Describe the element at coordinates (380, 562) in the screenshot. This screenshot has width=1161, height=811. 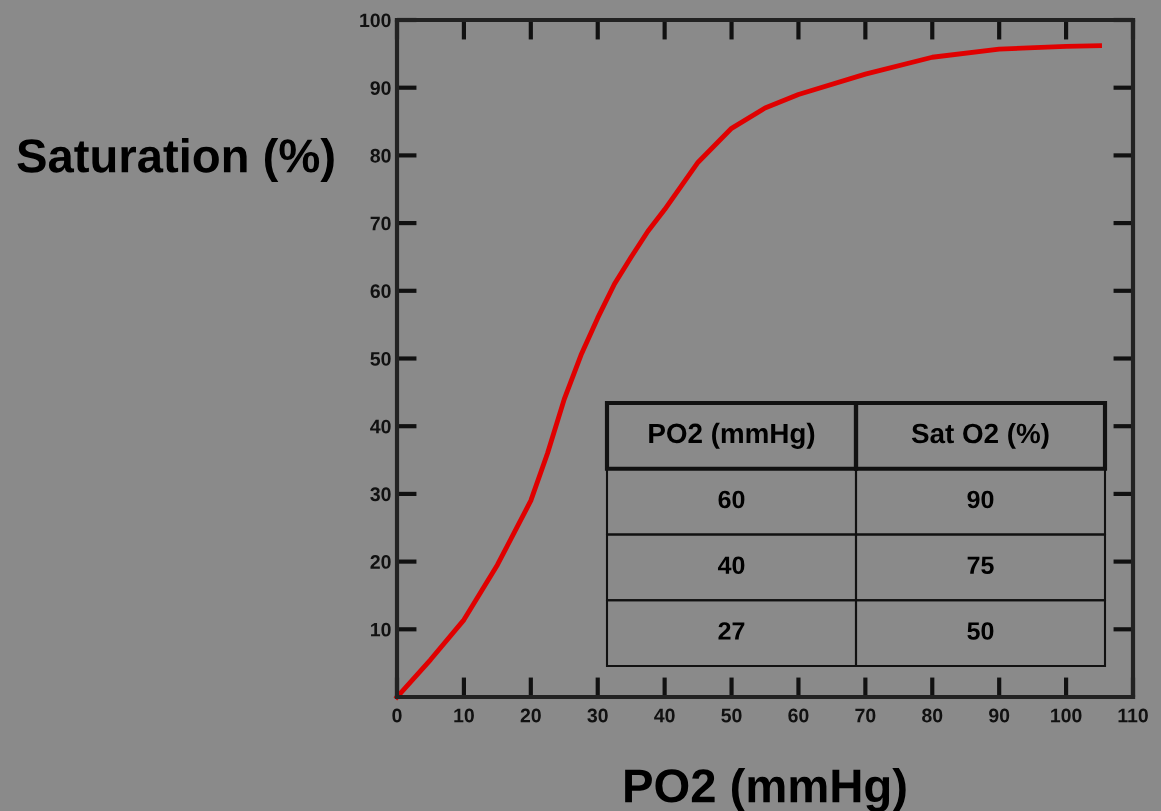
I see `y-tick-label: 20` at that location.